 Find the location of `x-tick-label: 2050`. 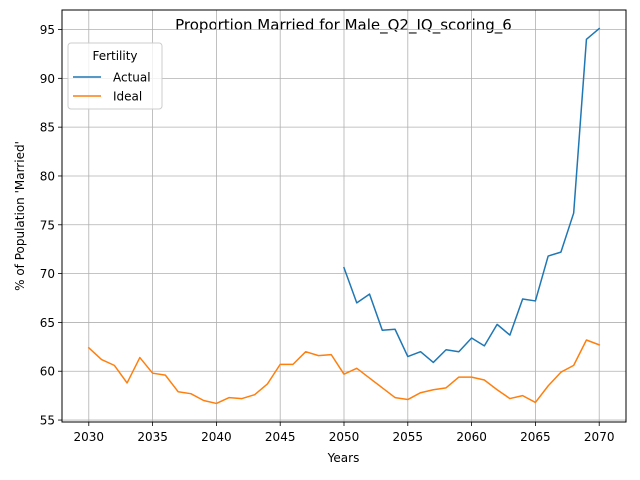

x-tick-label: 2050 is located at coordinates (344, 437).